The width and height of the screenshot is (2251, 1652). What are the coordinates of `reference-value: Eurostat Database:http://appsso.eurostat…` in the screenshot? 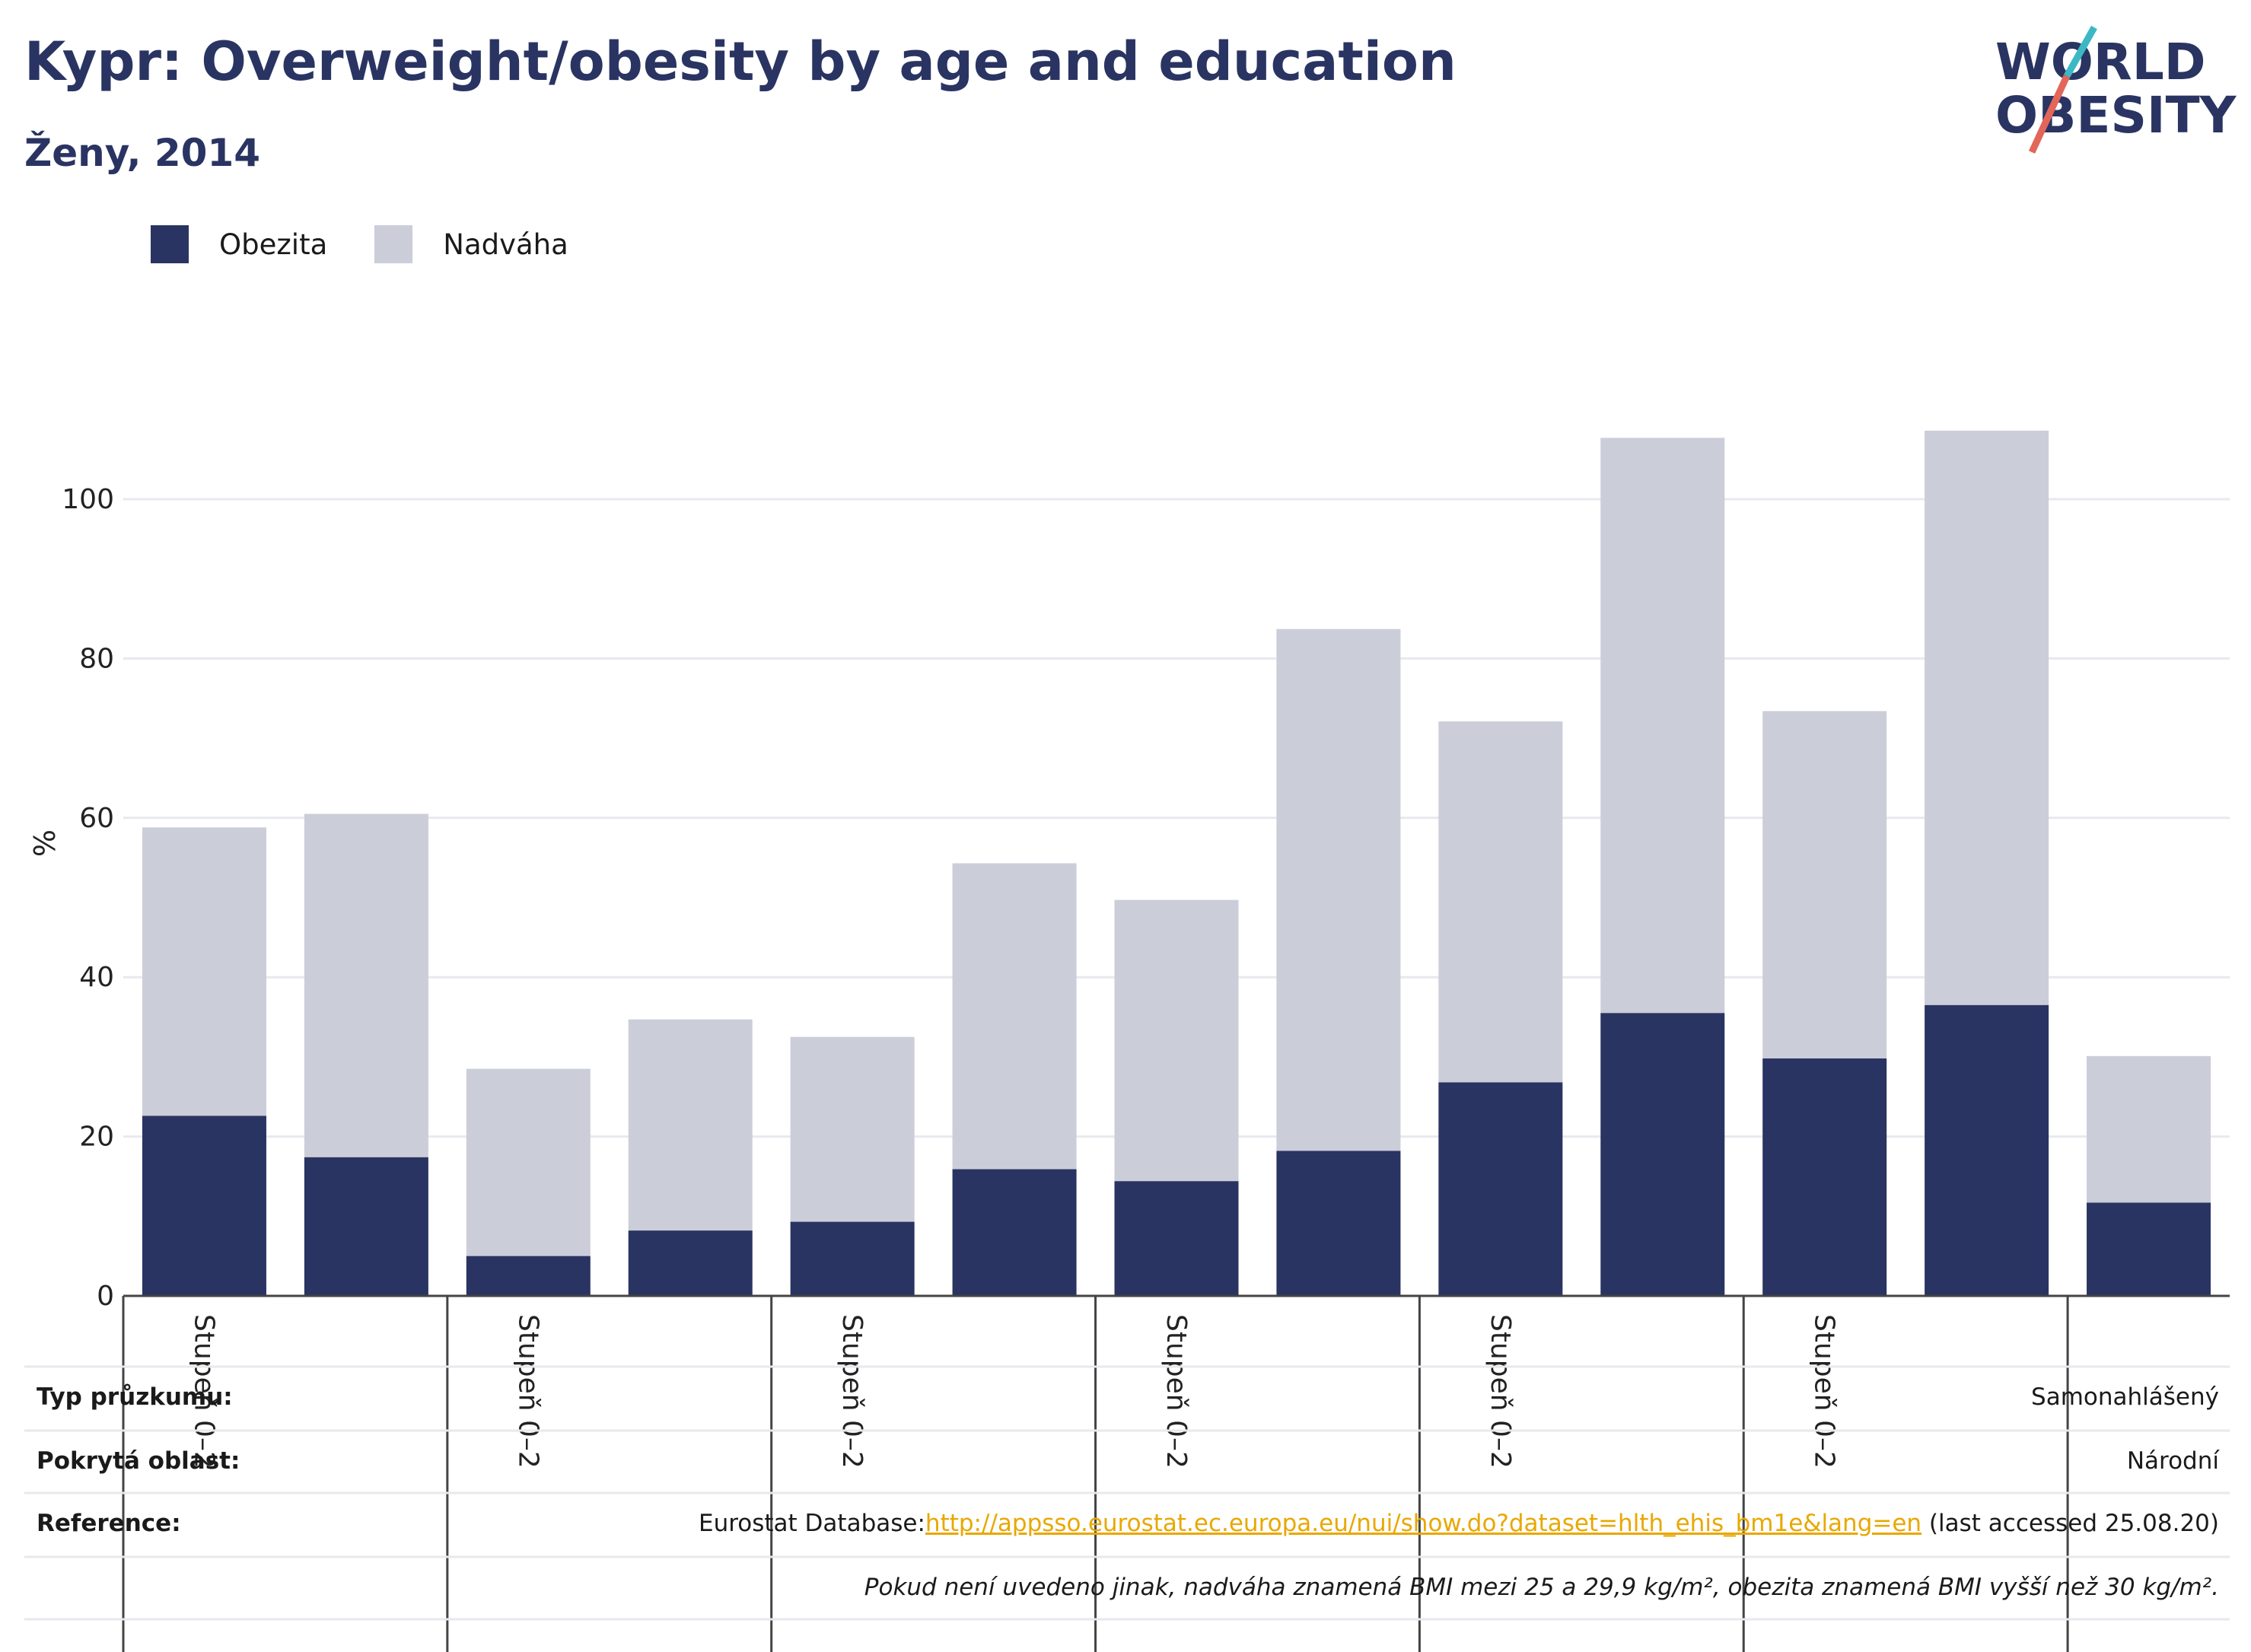 It's located at (1459, 1523).